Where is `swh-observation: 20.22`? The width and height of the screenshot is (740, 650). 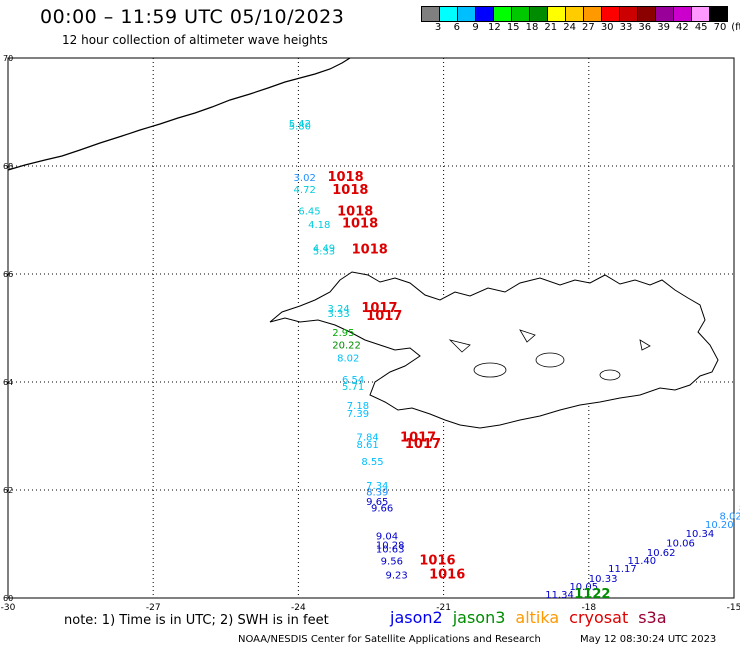
swh-observation: 20.22 is located at coordinates (346, 346).